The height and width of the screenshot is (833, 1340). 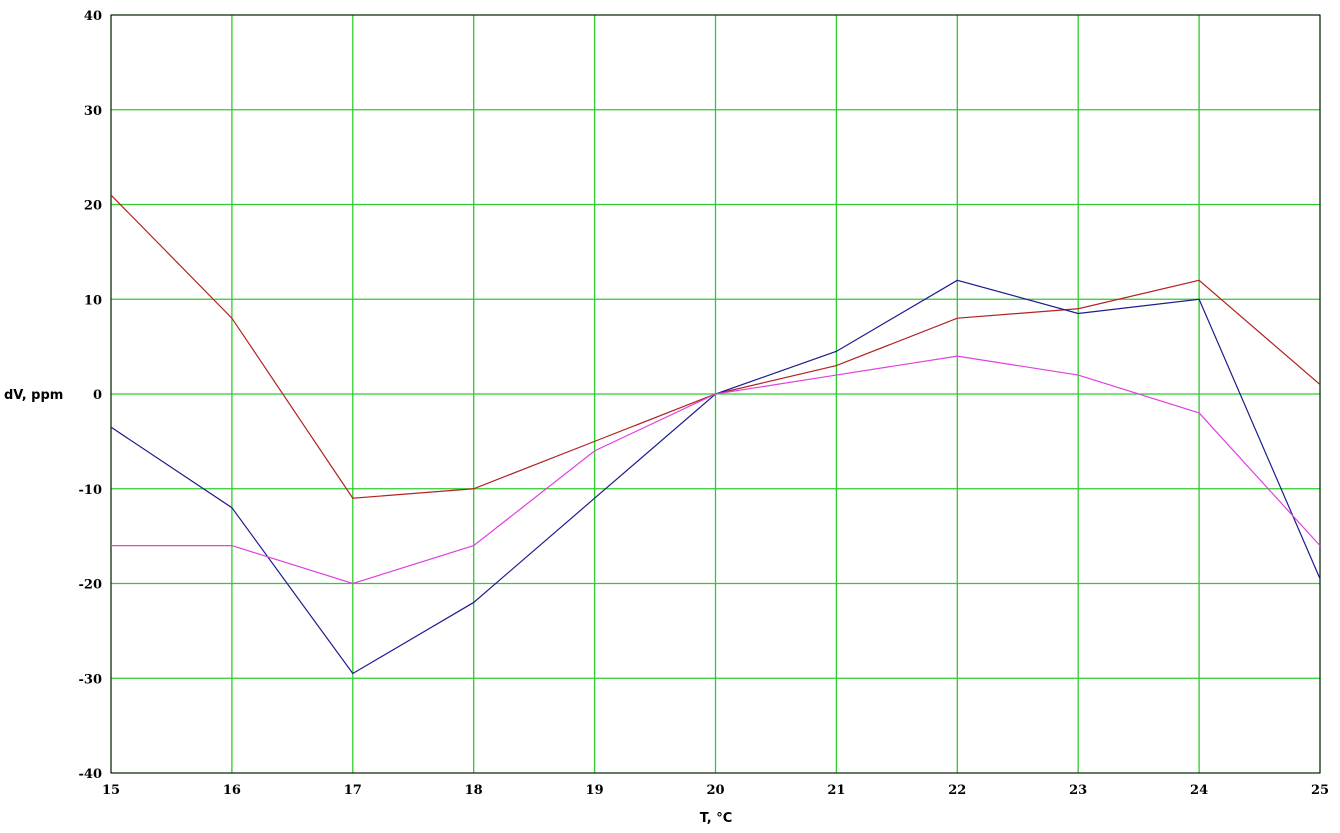 What do you see at coordinates (1078, 790) in the screenshot?
I see `x-tick-label: 23` at bounding box center [1078, 790].